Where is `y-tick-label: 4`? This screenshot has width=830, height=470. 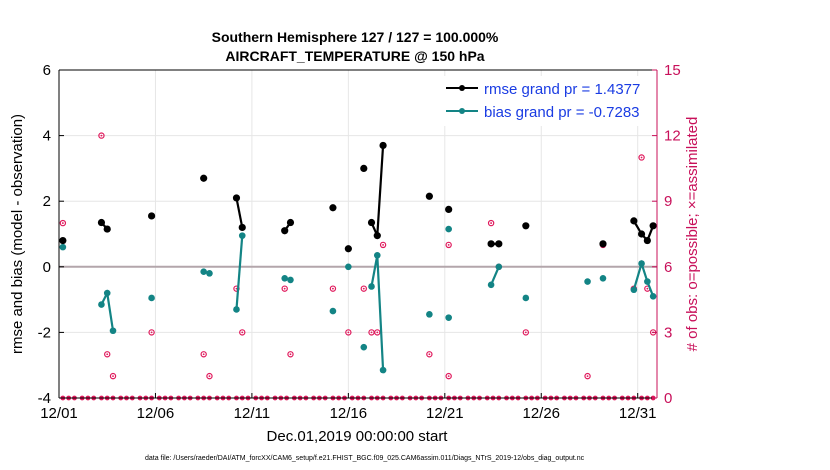 y-tick-label: 4 is located at coordinates (47, 136).